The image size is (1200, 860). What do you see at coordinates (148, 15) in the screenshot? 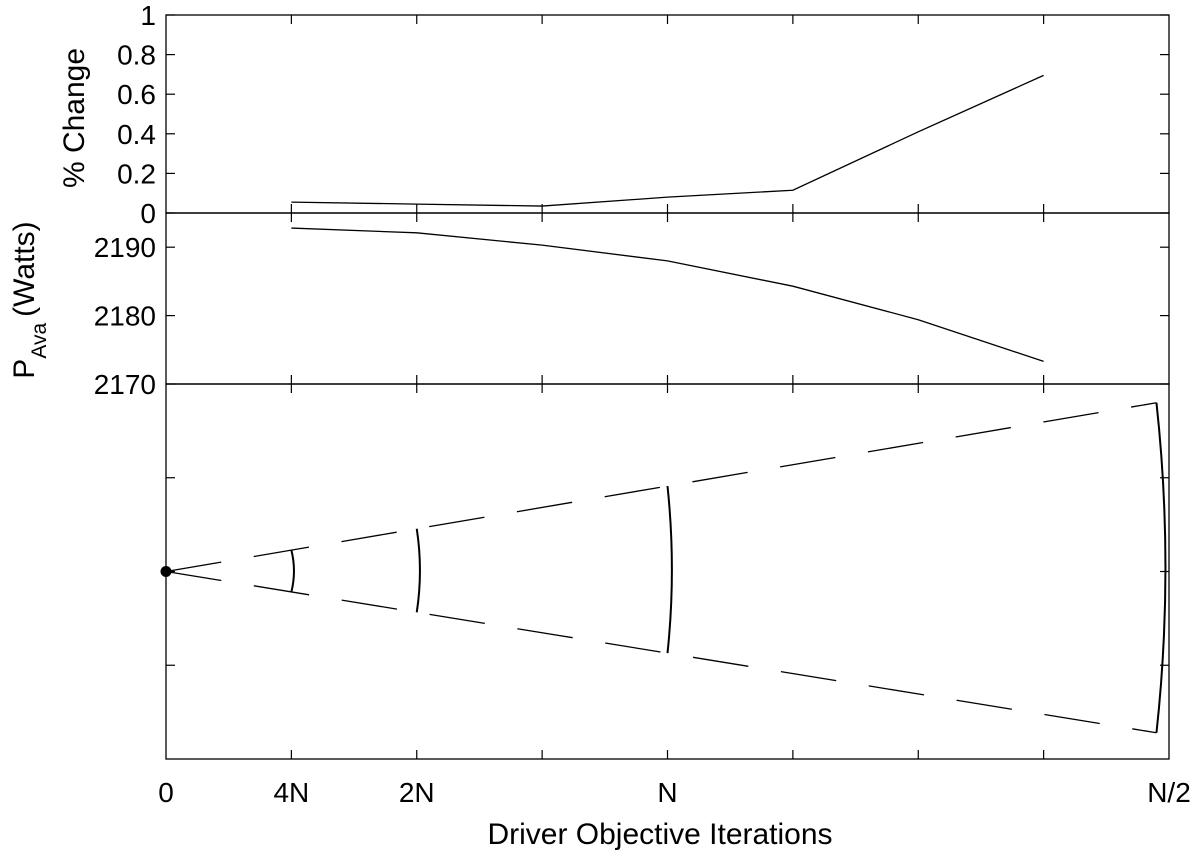
I see `y-tick-label: 1` at bounding box center [148, 15].